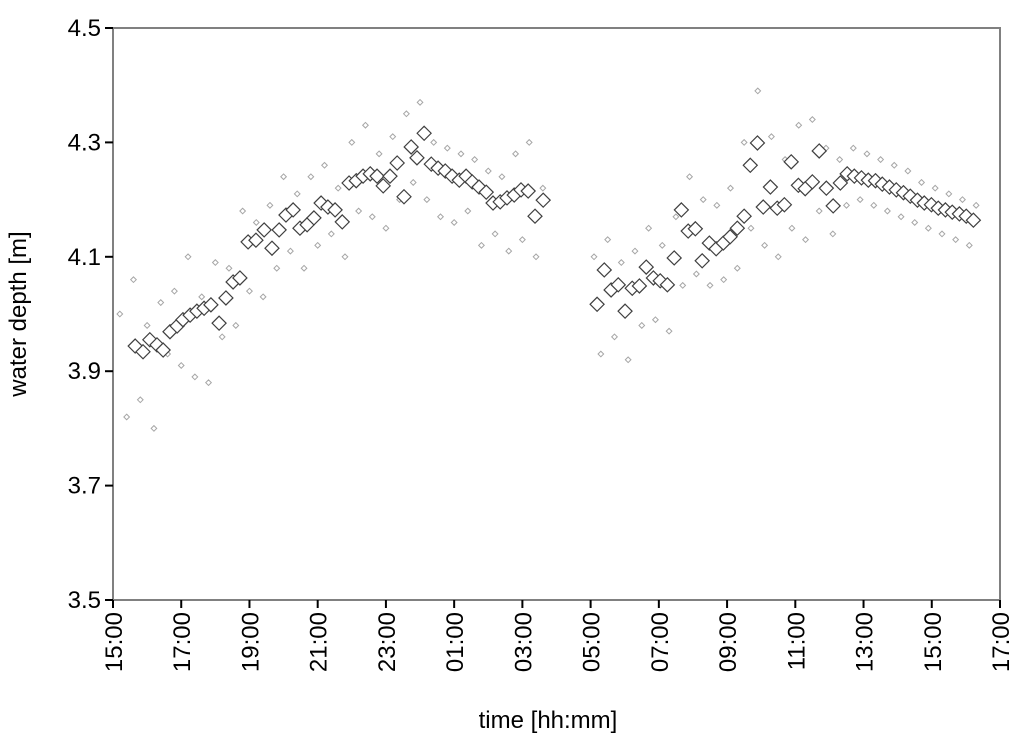  What do you see at coordinates (84, 486) in the screenshot?
I see `y-tick-label: 3.7` at bounding box center [84, 486].